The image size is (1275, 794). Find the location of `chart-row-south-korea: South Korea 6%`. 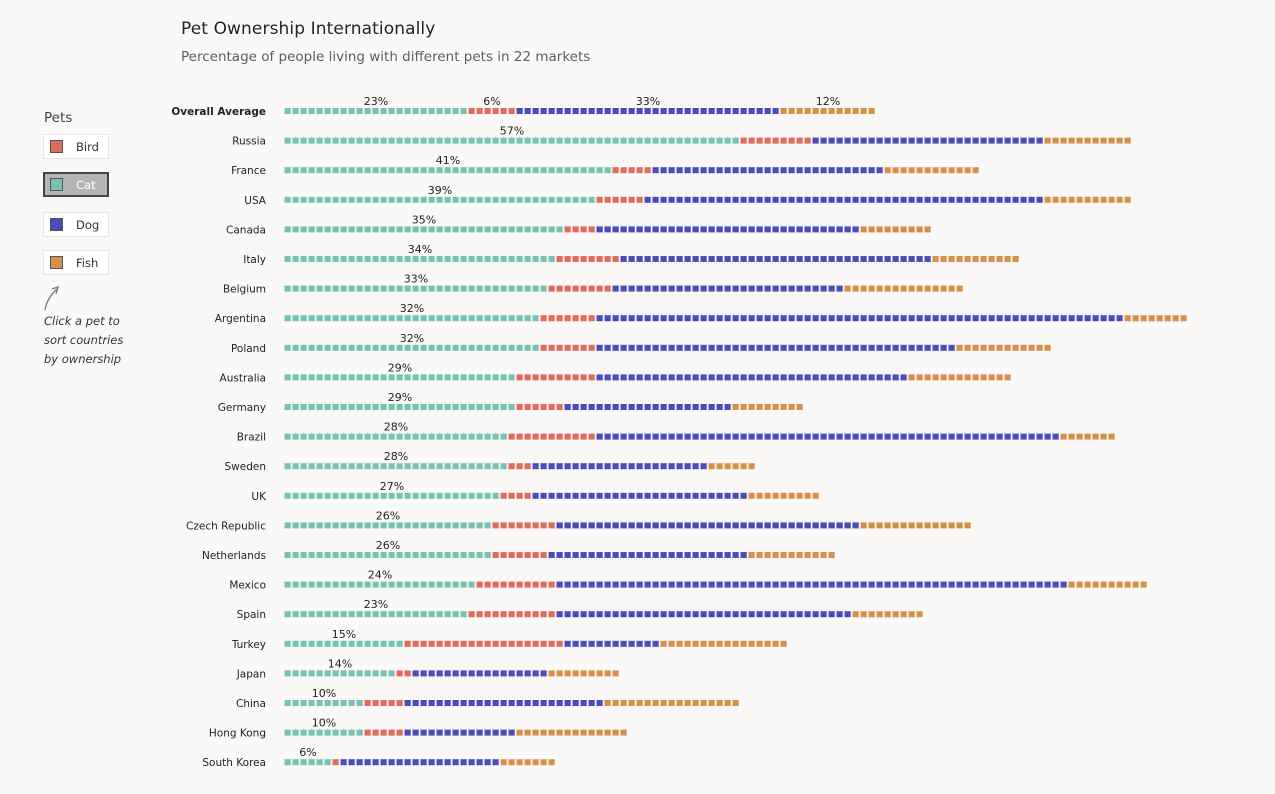

chart-row-south-korea: South Korea 6% is located at coordinates (379, 757).